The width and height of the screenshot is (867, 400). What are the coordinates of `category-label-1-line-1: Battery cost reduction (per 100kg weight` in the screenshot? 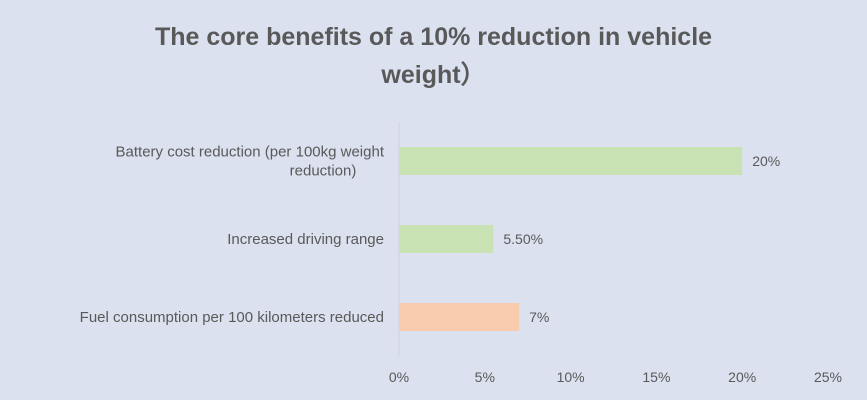 It's located at (250, 152).